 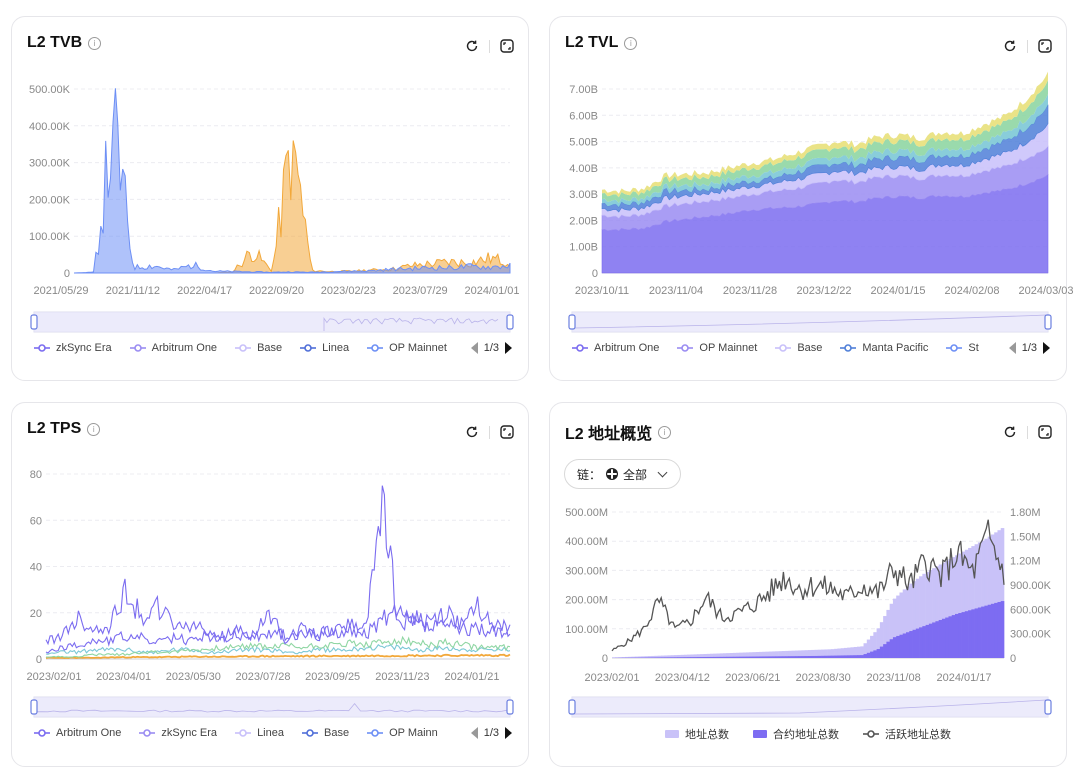 What do you see at coordinates (884, 348) in the screenshot?
I see `legend-item: Manta Pacific` at bounding box center [884, 348].